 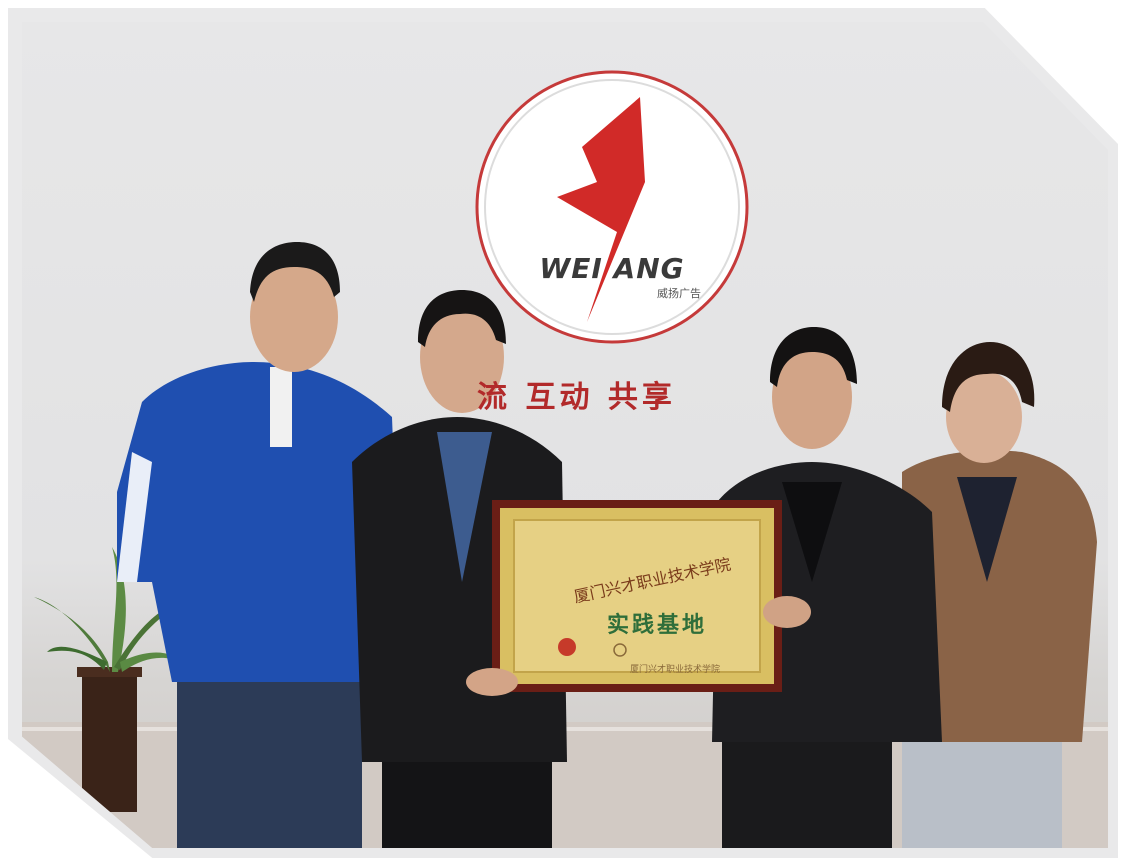 What do you see at coordinates (108, 679) in the screenshot?
I see `potted-plant` at bounding box center [108, 679].